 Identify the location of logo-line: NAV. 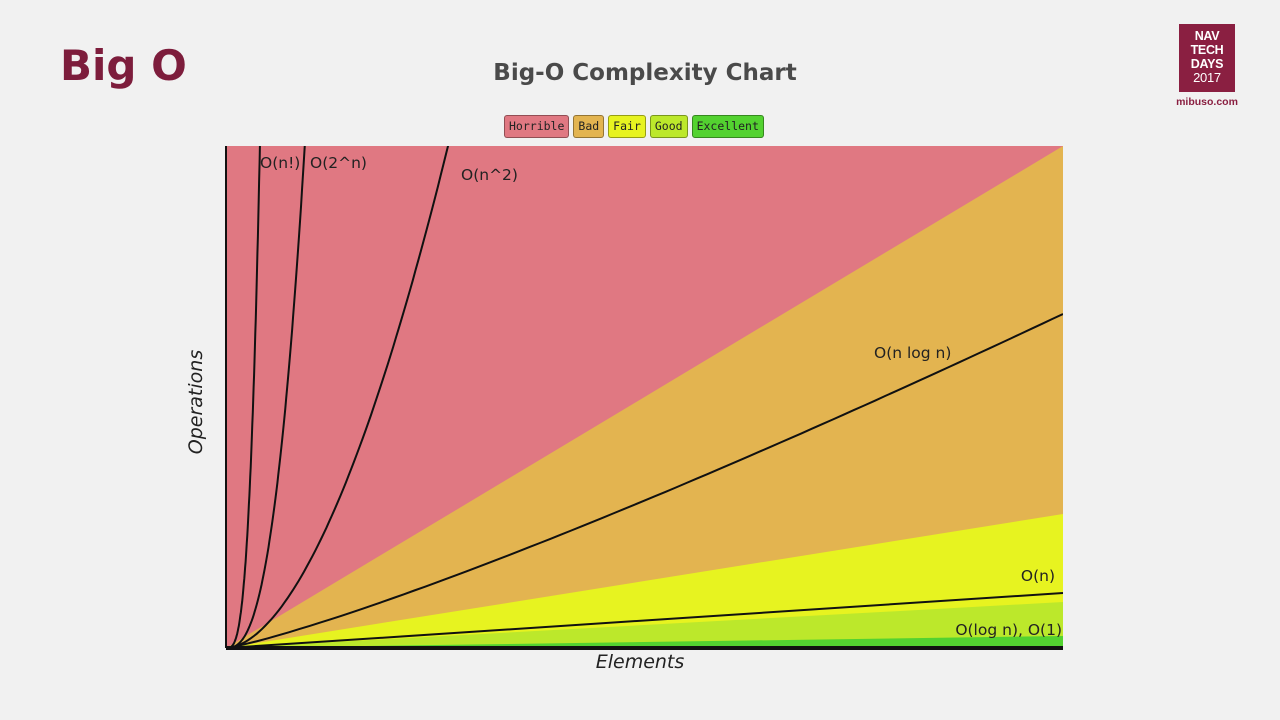
(1207, 36).